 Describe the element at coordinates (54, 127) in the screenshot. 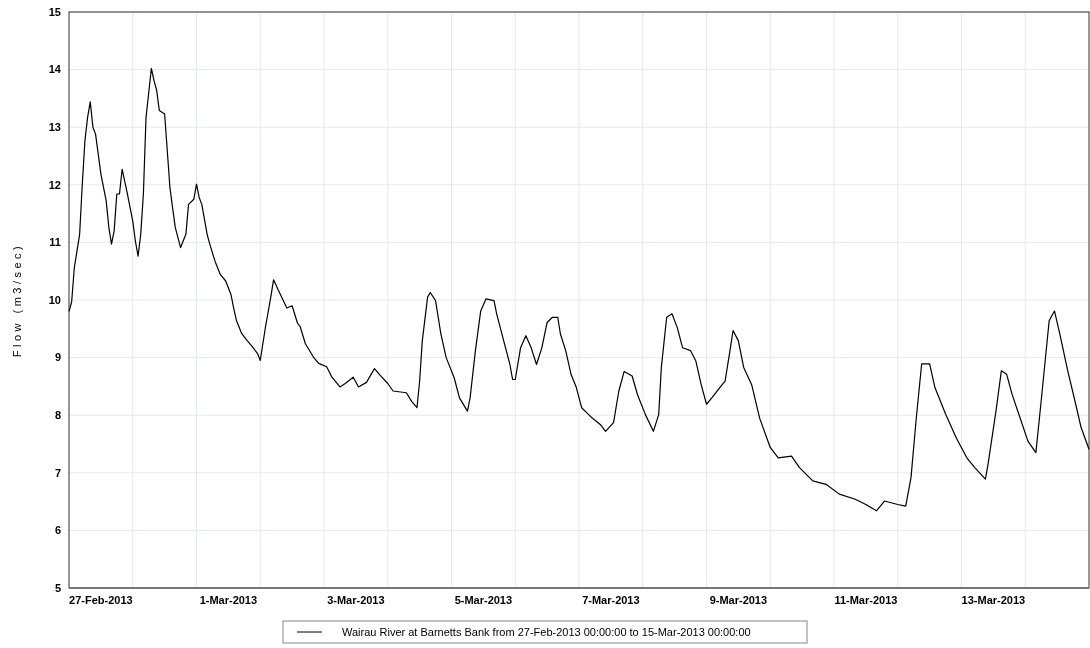

I see `y-tick-label: 13` at that location.